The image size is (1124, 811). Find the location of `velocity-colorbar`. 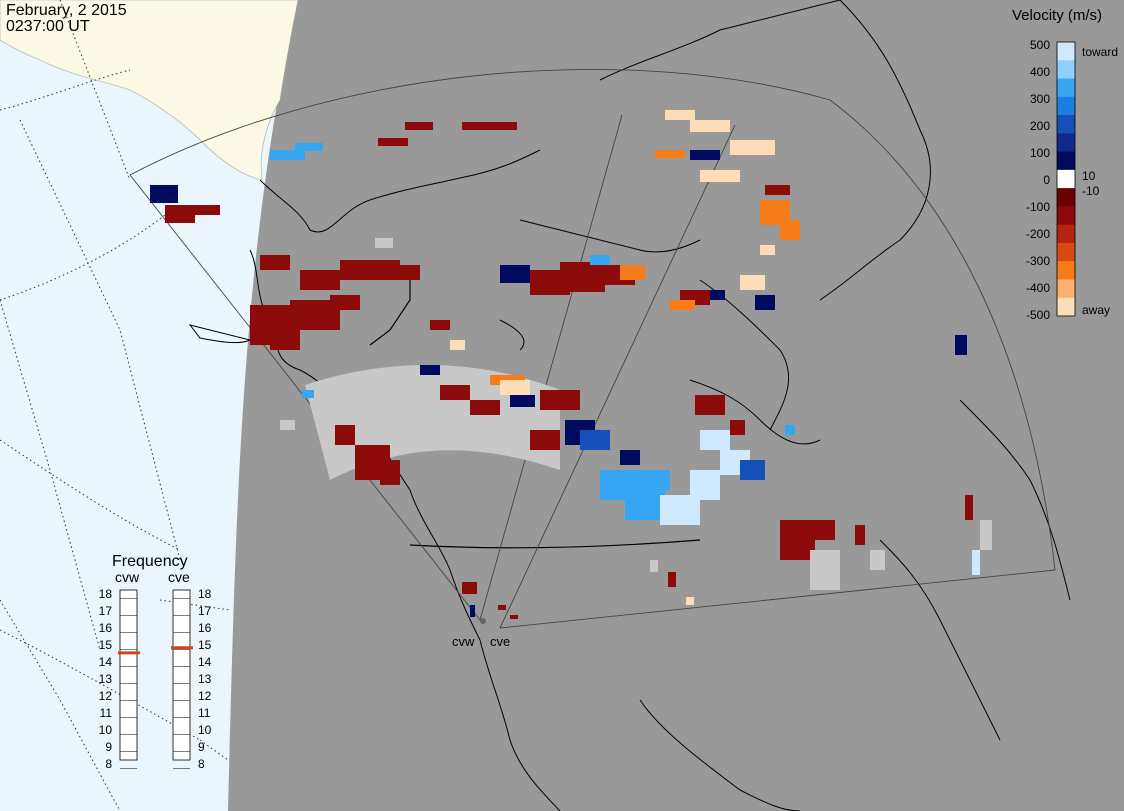

velocity-colorbar is located at coordinates (1066, 179).